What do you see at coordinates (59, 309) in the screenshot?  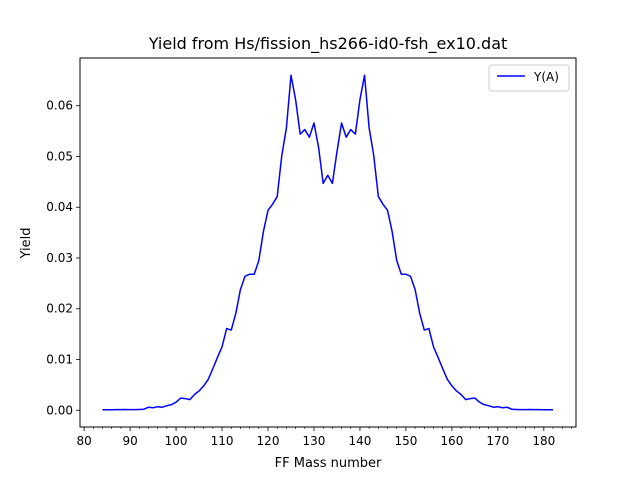 I see `y-tick-label: 0.02` at bounding box center [59, 309].